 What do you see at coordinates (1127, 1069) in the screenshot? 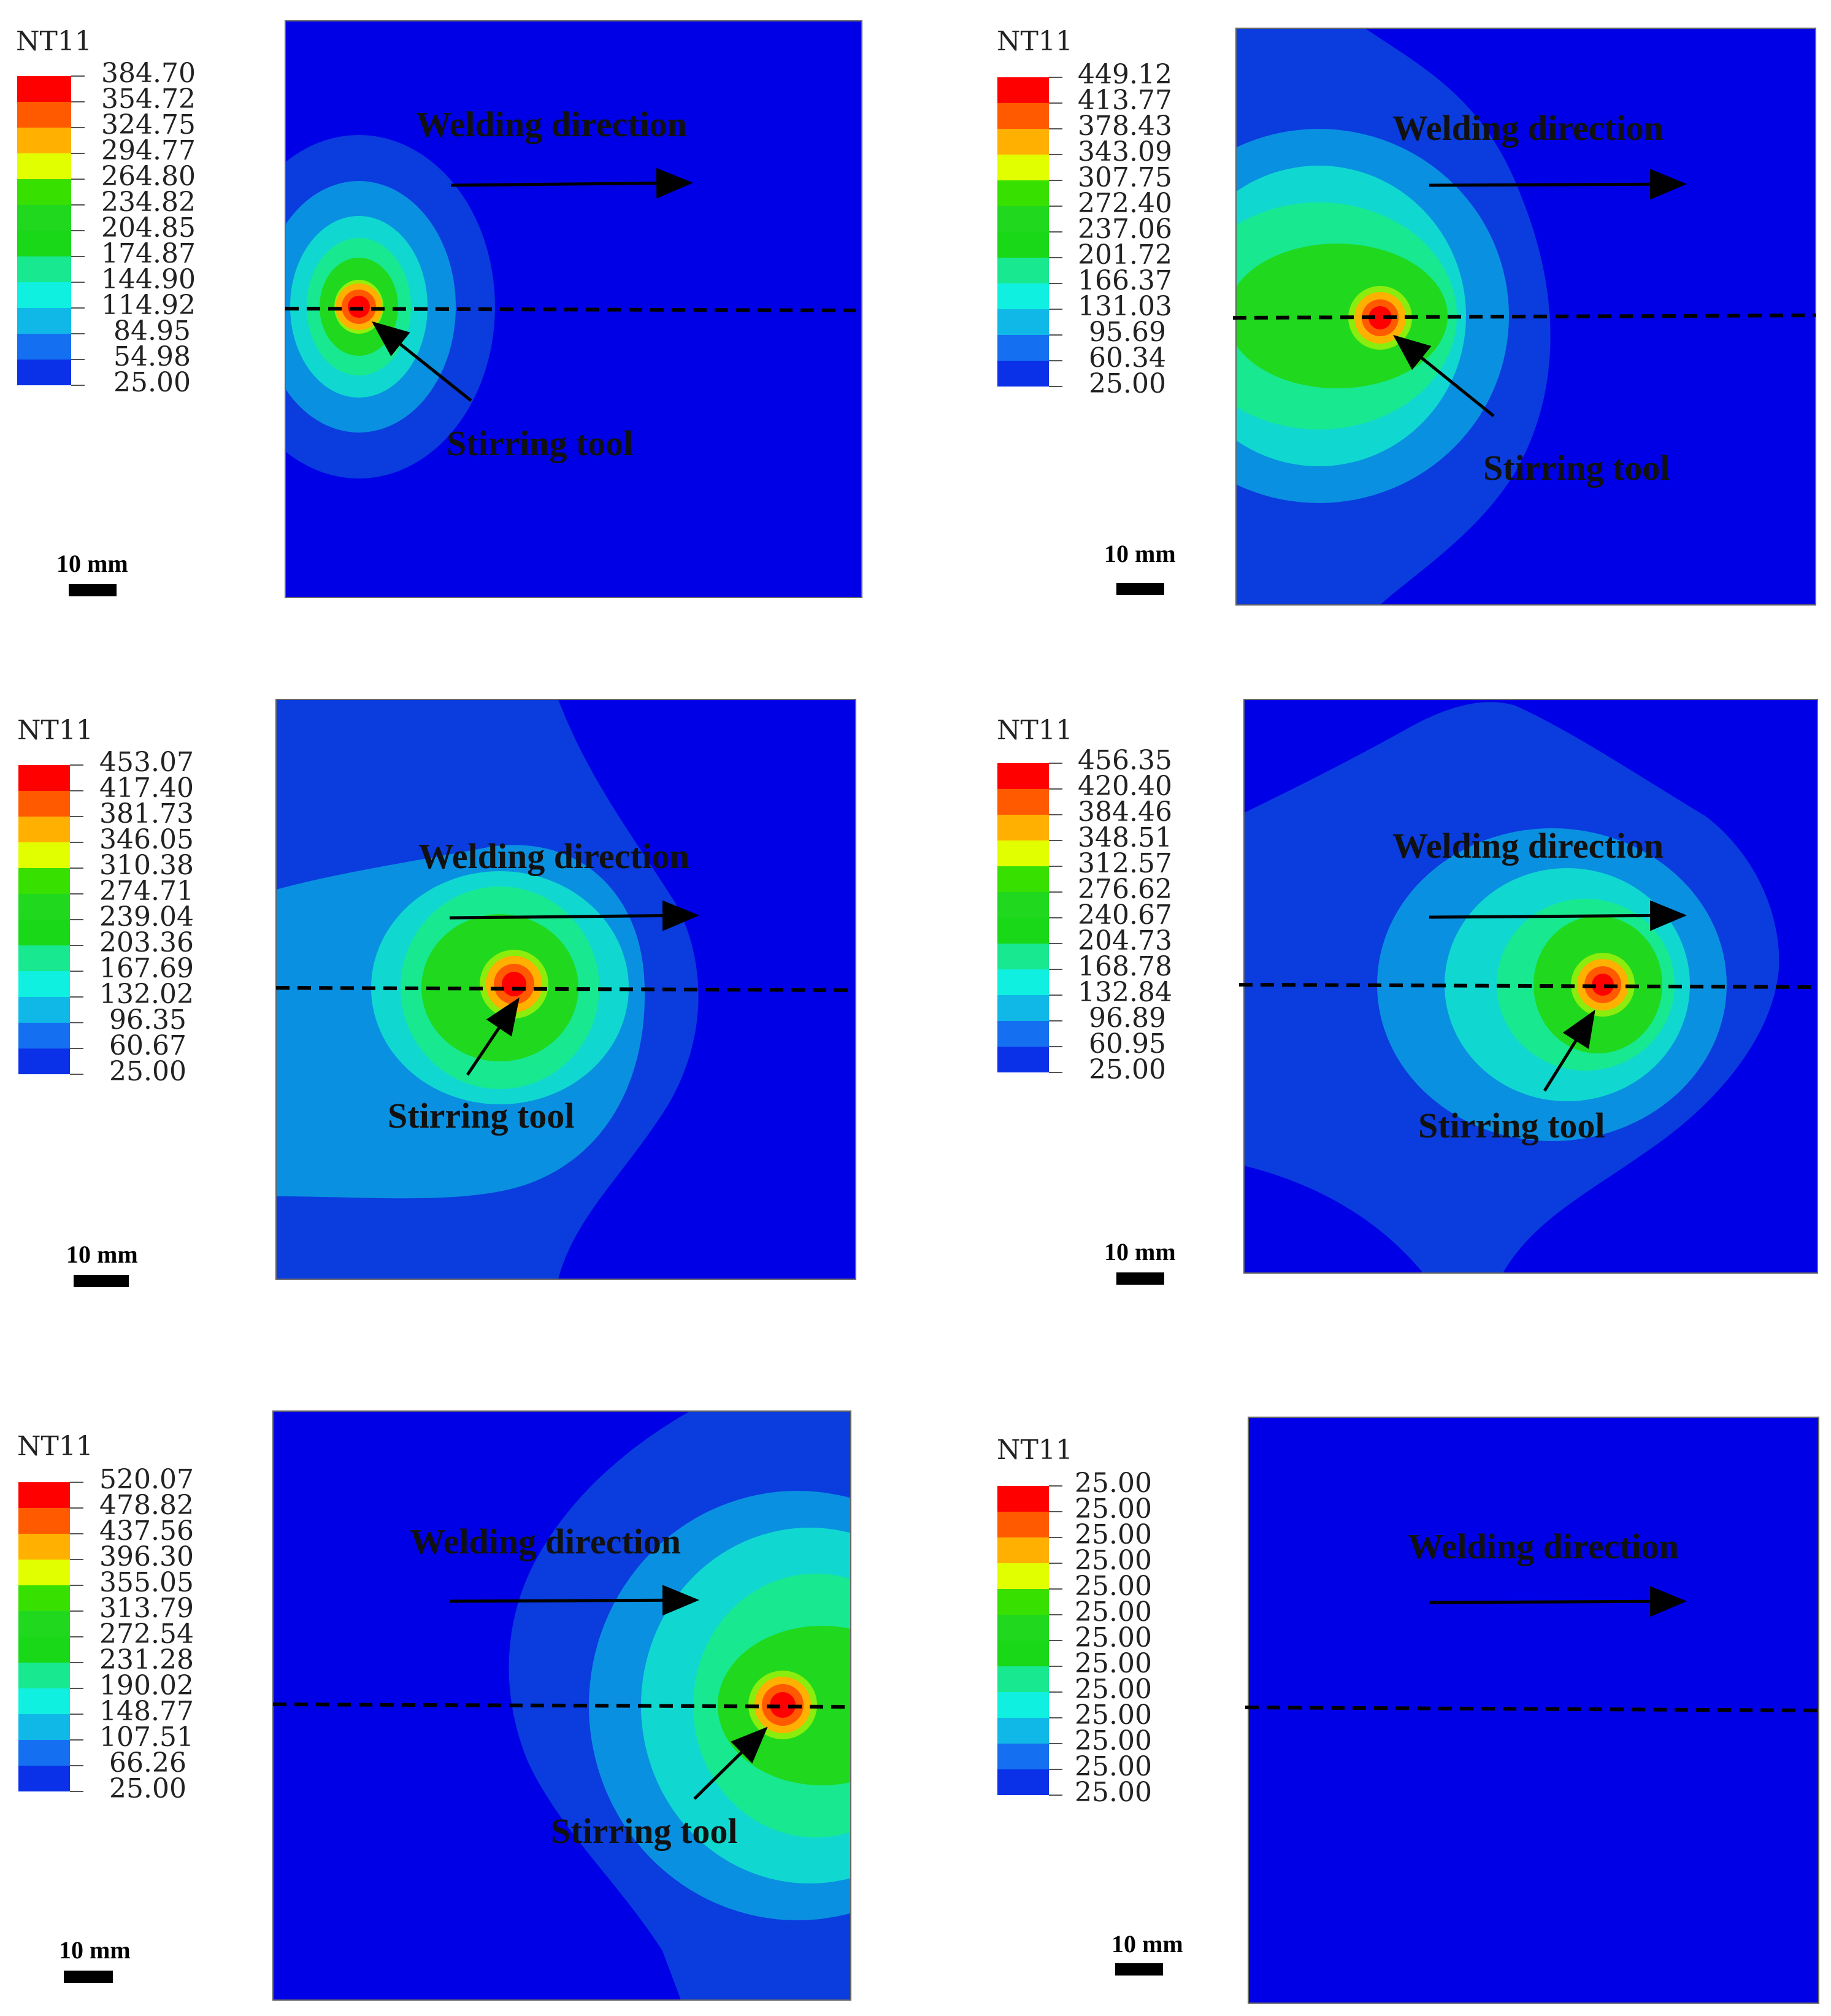
I see `legend-4-value: 25.00` at bounding box center [1127, 1069].